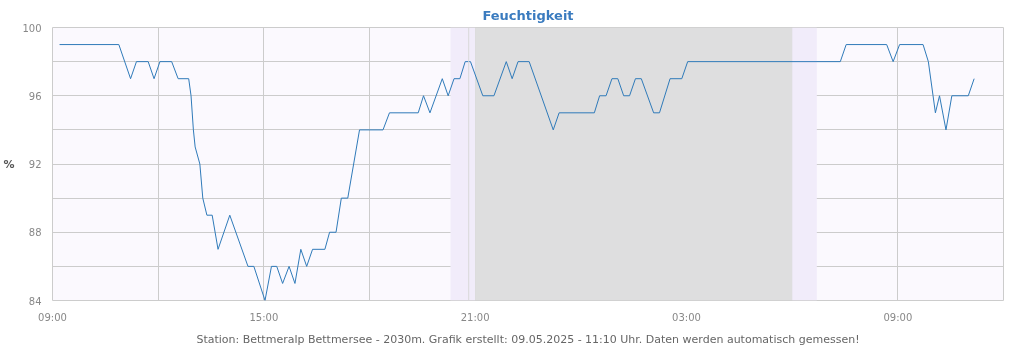 This screenshot has width=1024, height=350. Describe the element at coordinates (528, 15) in the screenshot. I see `chart-title: Feuchtigkeit` at that location.